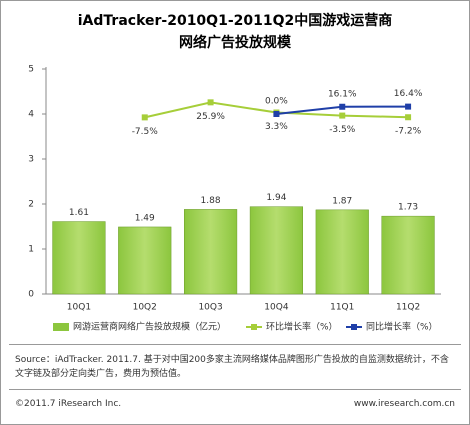 This screenshot has height=425, width=470. I want to click on data-label: -7.5%, so click(145, 132).